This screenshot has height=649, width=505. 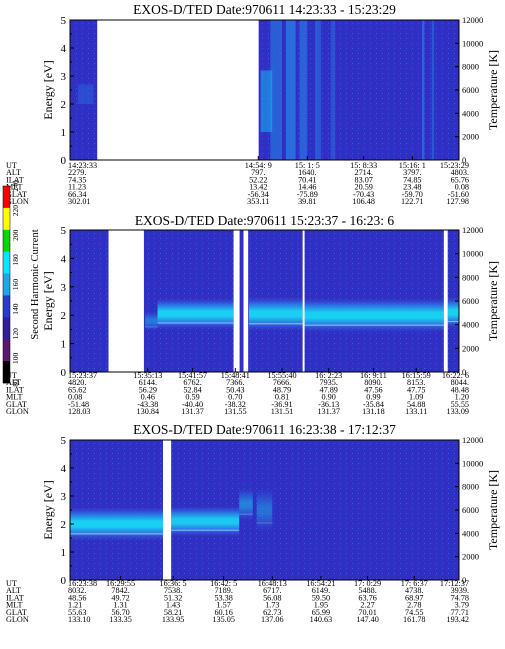 What do you see at coordinates (321, 605) in the screenshot?
I see `table-cell: 1.95` at bounding box center [321, 605].